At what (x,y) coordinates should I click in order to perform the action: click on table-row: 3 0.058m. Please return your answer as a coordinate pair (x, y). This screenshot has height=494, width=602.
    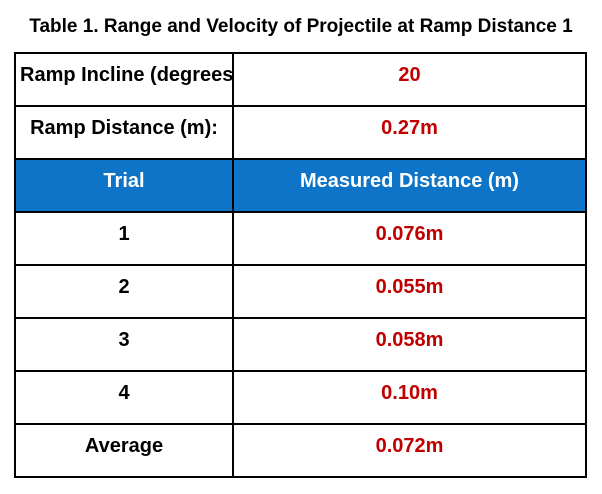
    Looking at the image, I should click on (300, 344).